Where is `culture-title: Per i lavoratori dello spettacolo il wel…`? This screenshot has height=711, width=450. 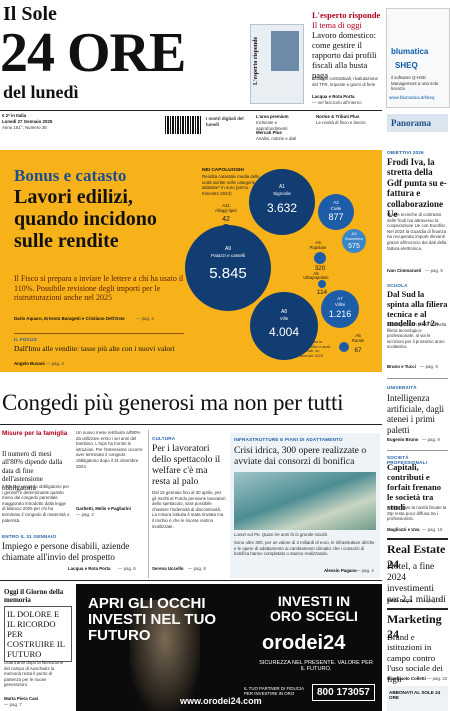
culture-title: Per i lavoratori dello spettacolo il wel… is located at coordinates (186, 465).